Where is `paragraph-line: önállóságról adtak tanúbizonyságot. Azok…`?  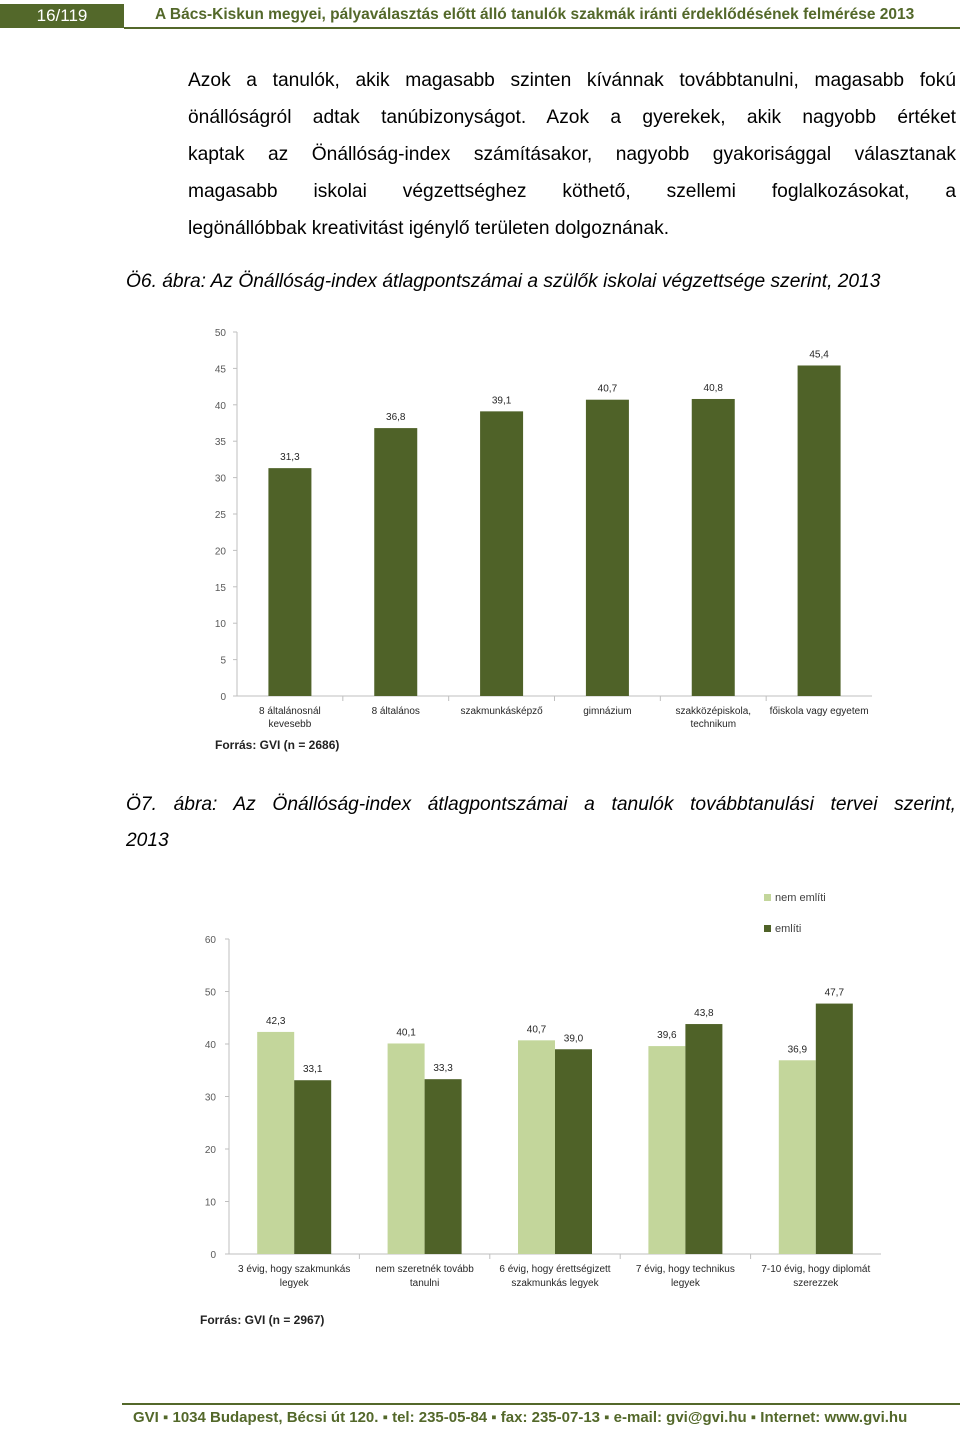 paragraph-line: önállóságról adtak tanúbizonyságot. Azok… is located at coordinates (572, 117).